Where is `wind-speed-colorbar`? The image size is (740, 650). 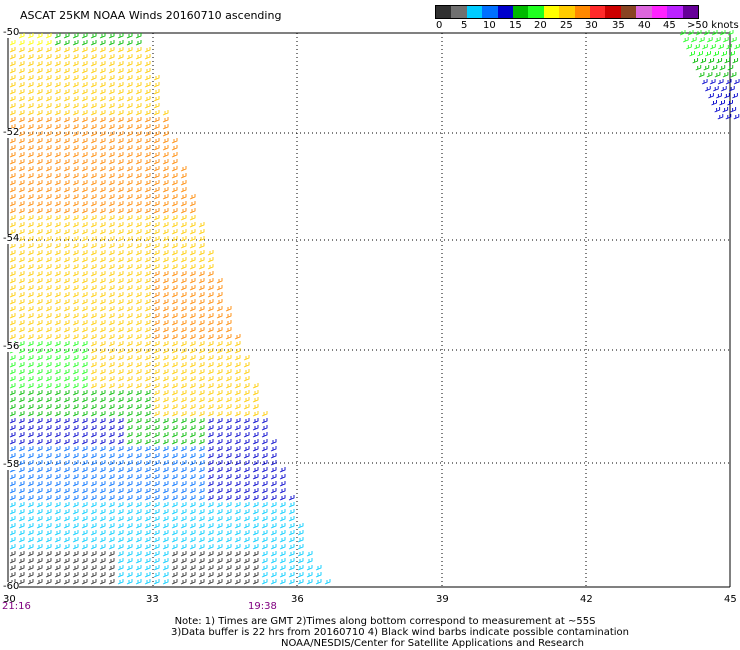 wind-speed-colorbar is located at coordinates (567, 12).